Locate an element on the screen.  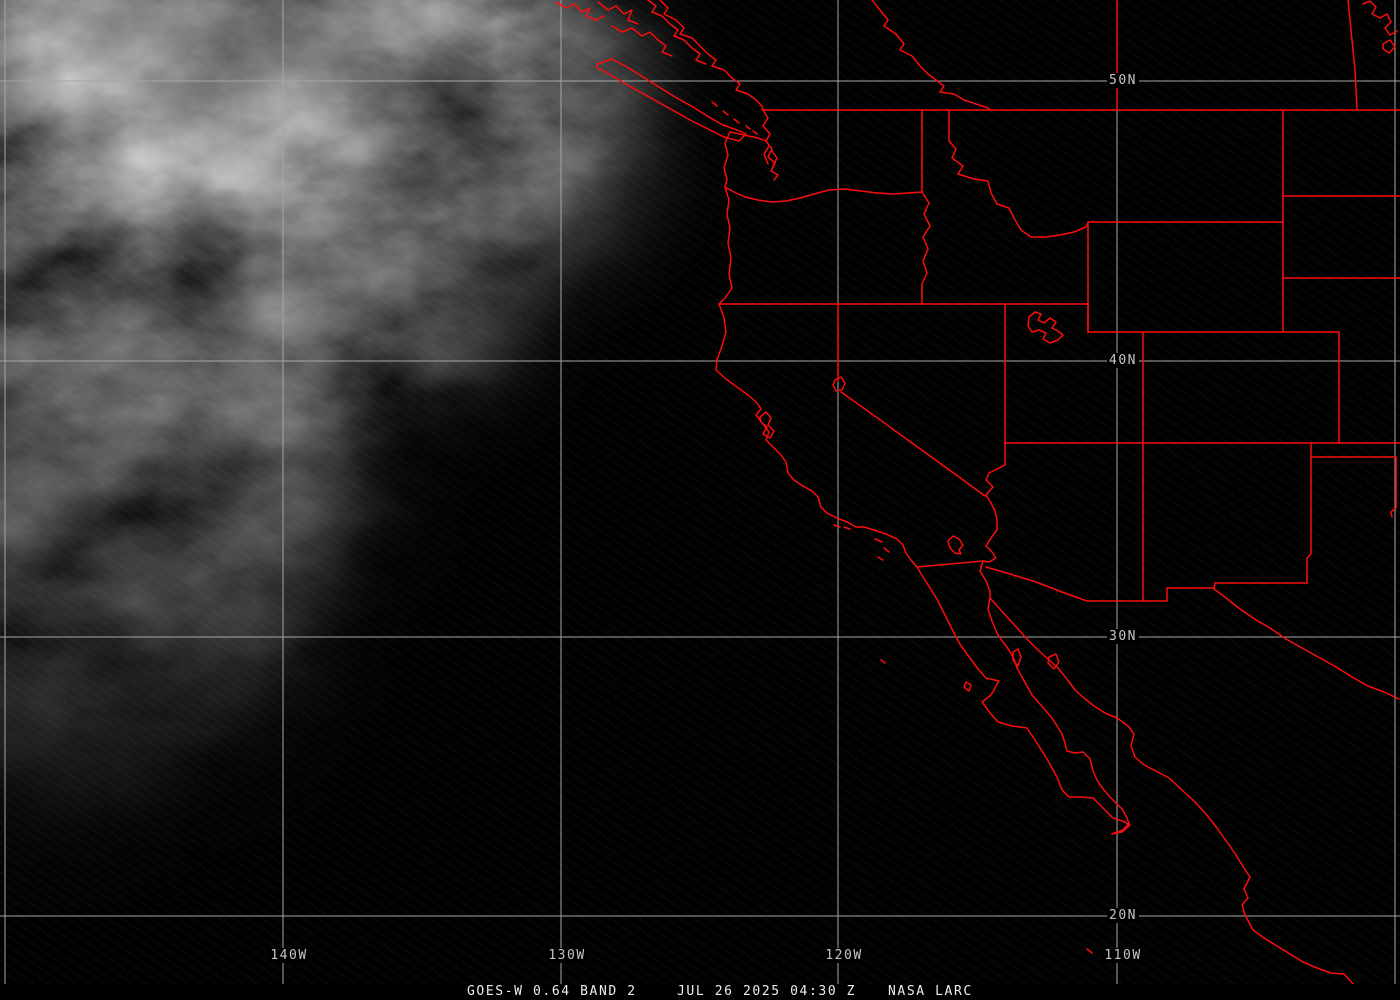
border-wa-or is located at coordinates (823, 194).